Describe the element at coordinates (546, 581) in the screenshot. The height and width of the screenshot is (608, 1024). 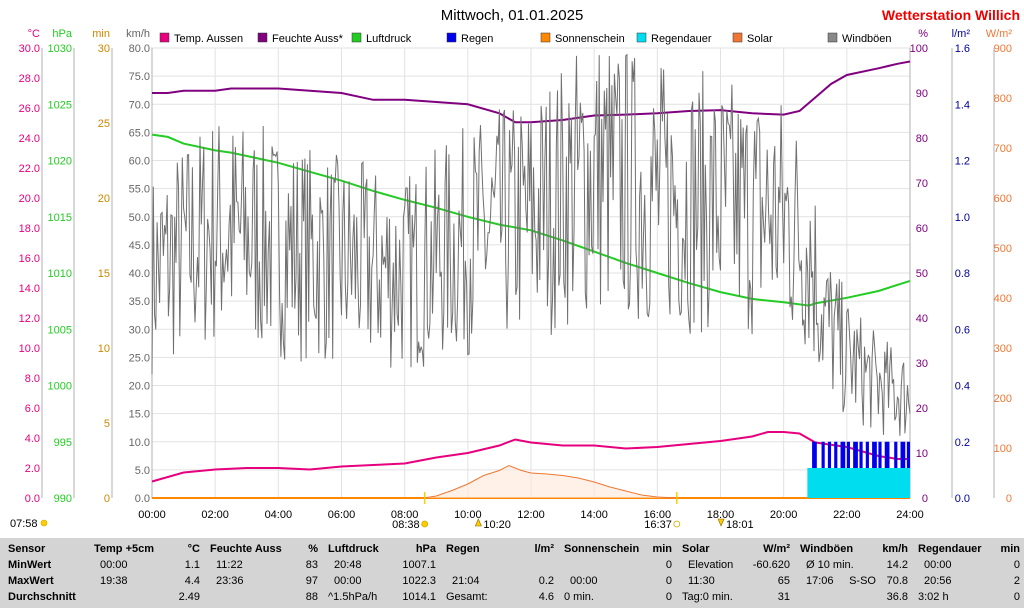
I see `stats-max-value: 0.2` at that location.